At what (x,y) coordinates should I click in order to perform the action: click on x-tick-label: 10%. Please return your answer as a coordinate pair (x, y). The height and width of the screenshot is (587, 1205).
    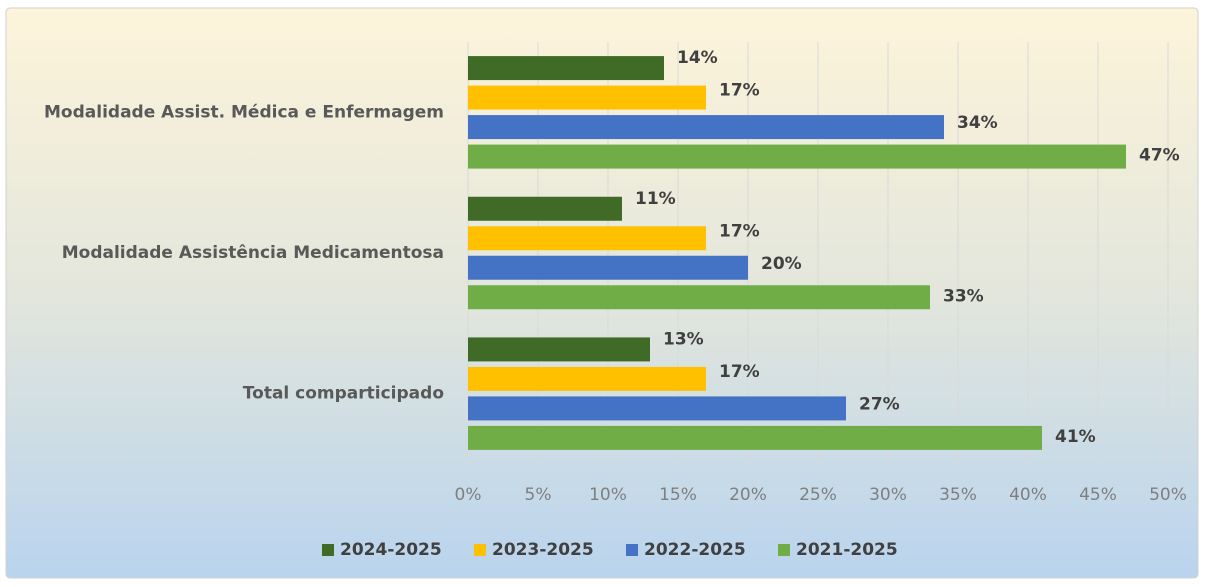
    Looking at the image, I should click on (608, 495).